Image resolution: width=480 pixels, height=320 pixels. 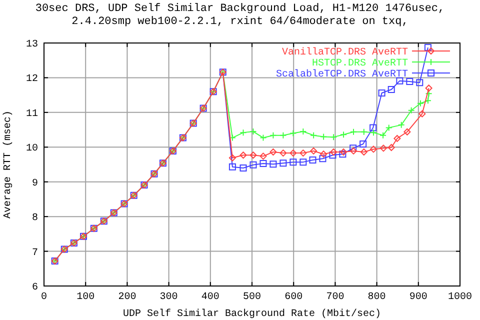 I want to click on x-tick-label: 800, so click(x=377, y=297).